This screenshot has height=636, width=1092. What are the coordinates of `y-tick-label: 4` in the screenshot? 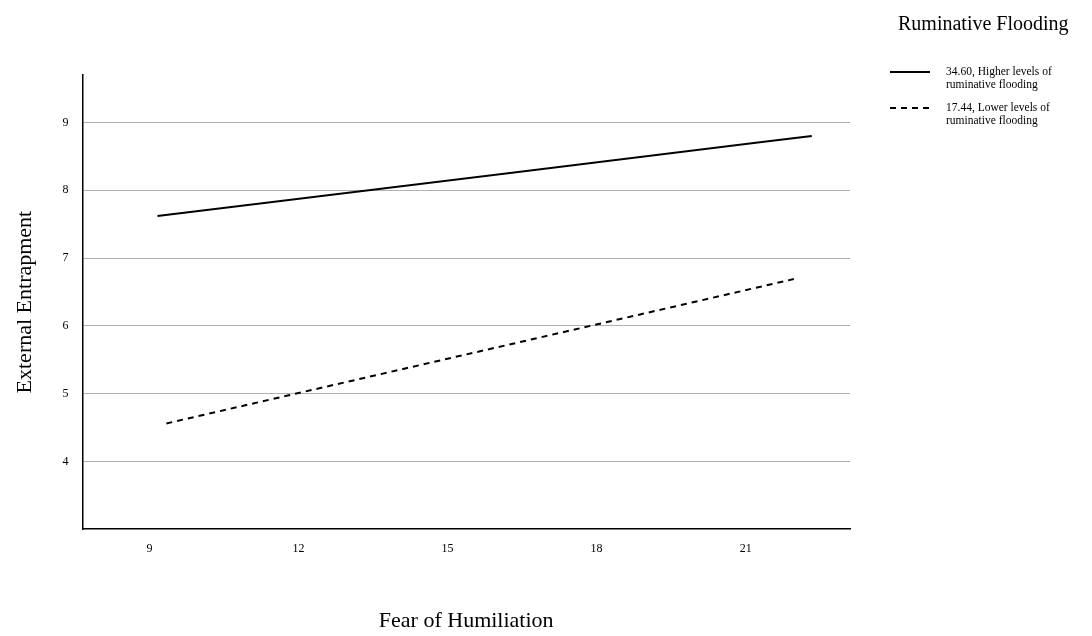 It's located at (65, 460).